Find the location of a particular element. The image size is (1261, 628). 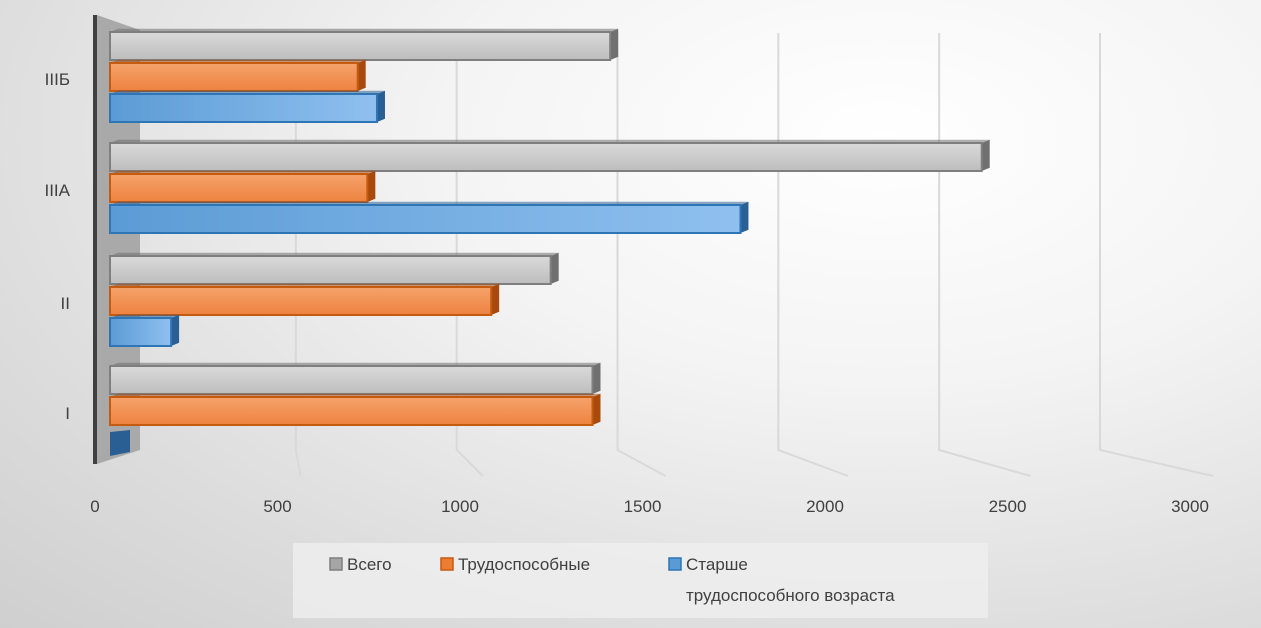

x-tick-label: 0 is located at coordinates (94, 506).